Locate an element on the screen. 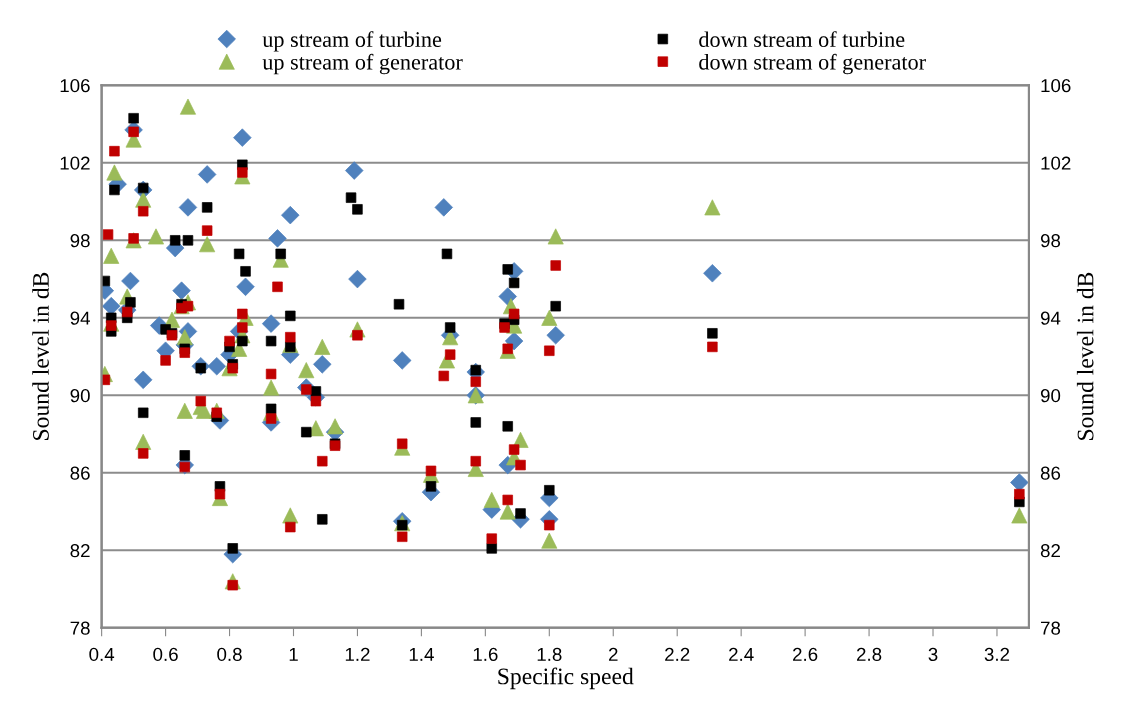  legend-label: up stream of turbine is located at coordinates (352, 41).